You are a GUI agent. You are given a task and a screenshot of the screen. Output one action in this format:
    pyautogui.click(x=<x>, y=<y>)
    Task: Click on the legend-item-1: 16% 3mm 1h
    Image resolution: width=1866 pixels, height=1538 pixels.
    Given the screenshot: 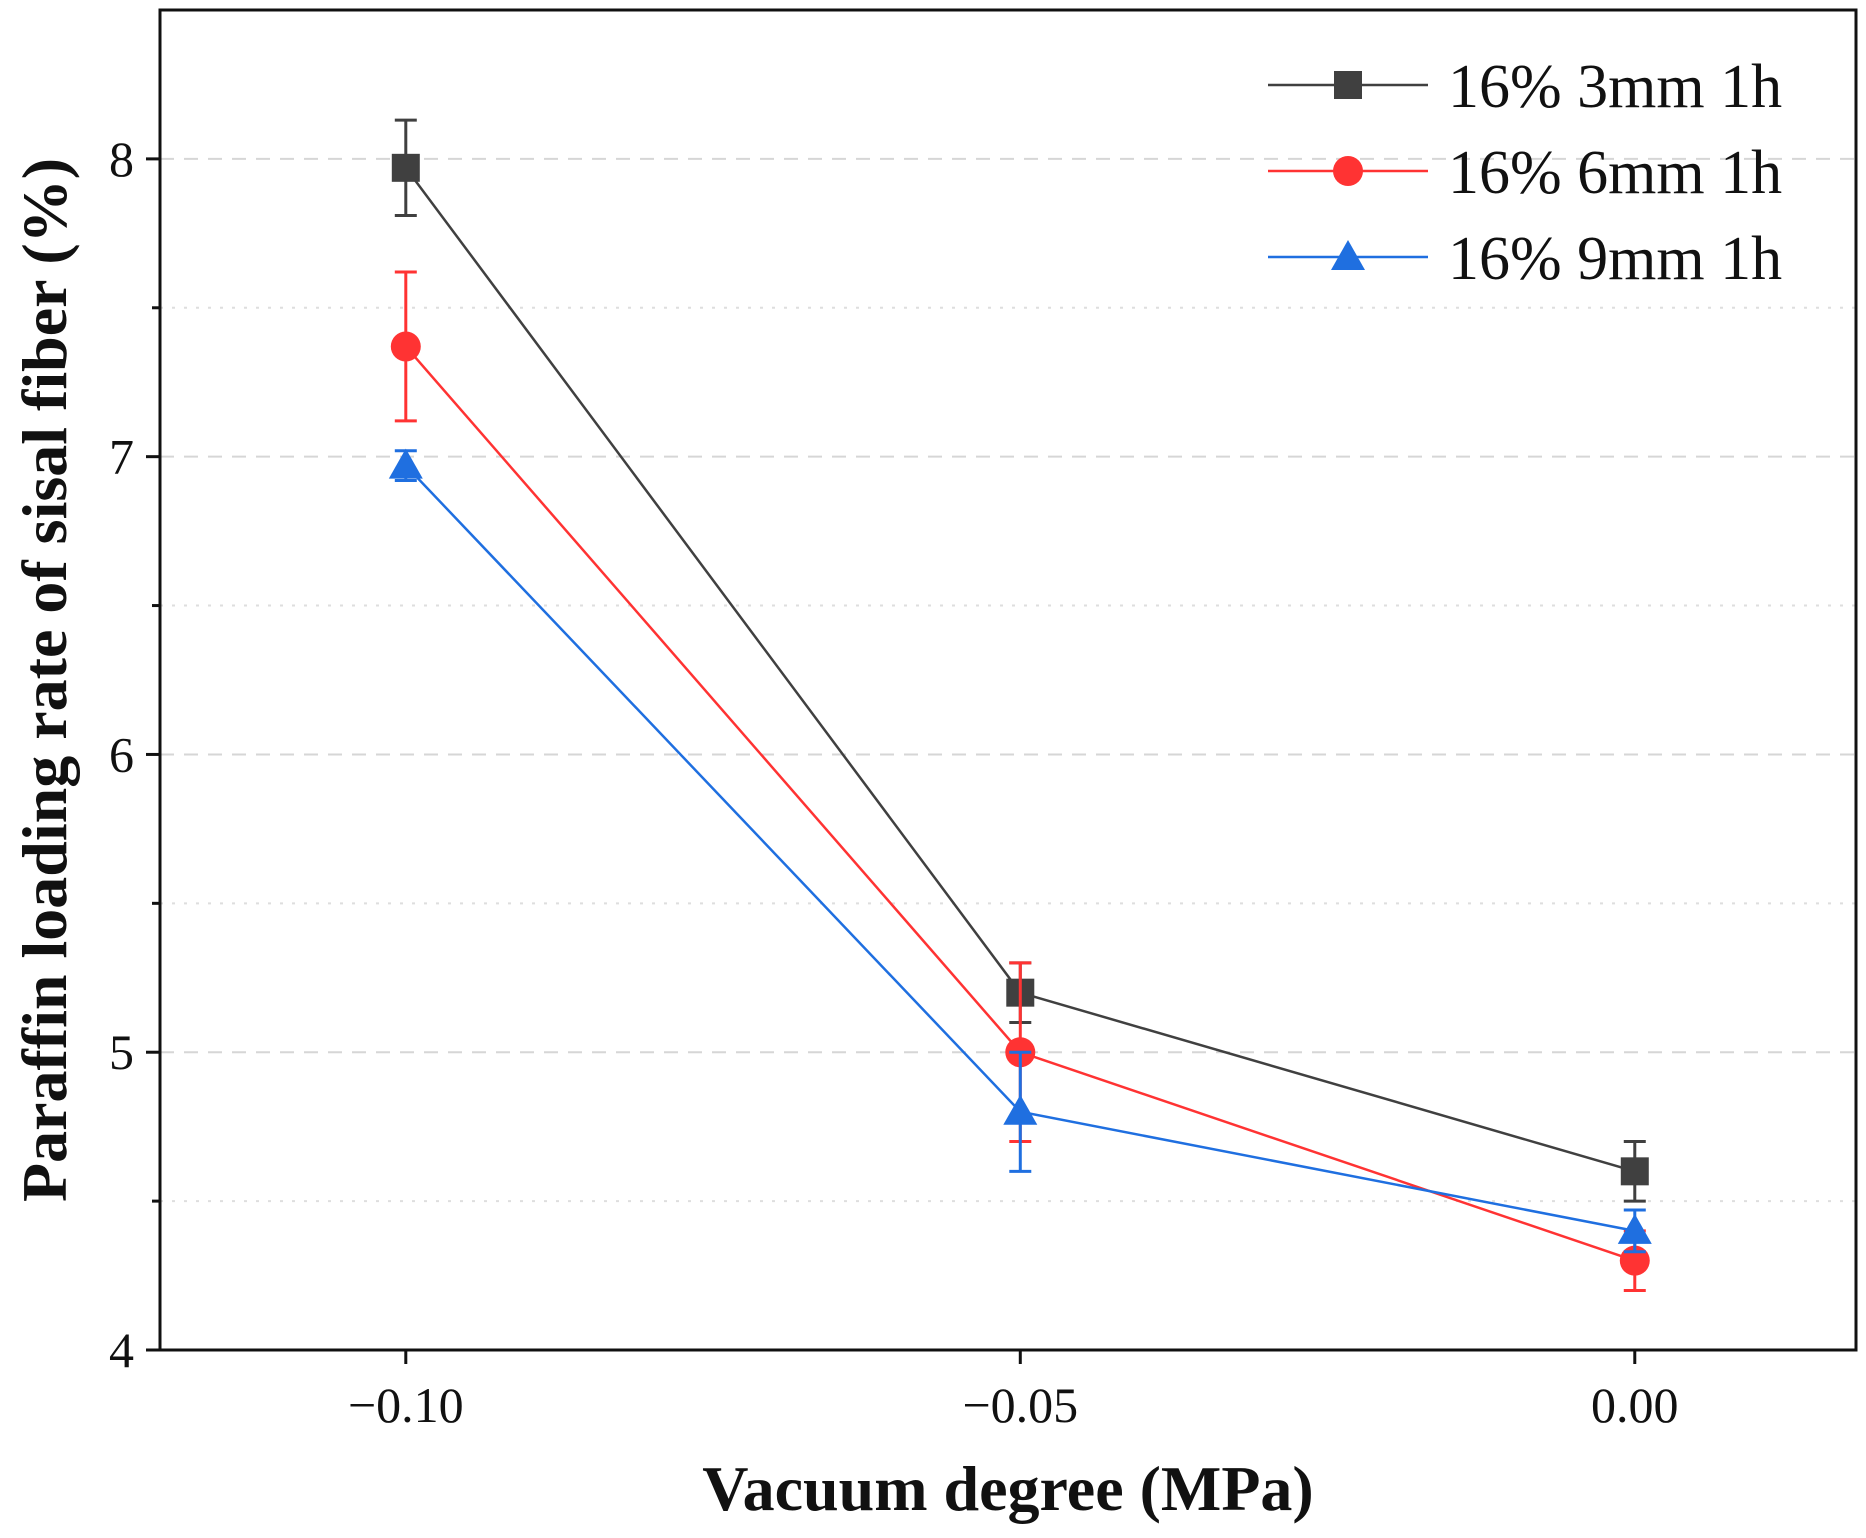 What is the action you would take?
    pyautogui.click(x=1525, y=87)
    